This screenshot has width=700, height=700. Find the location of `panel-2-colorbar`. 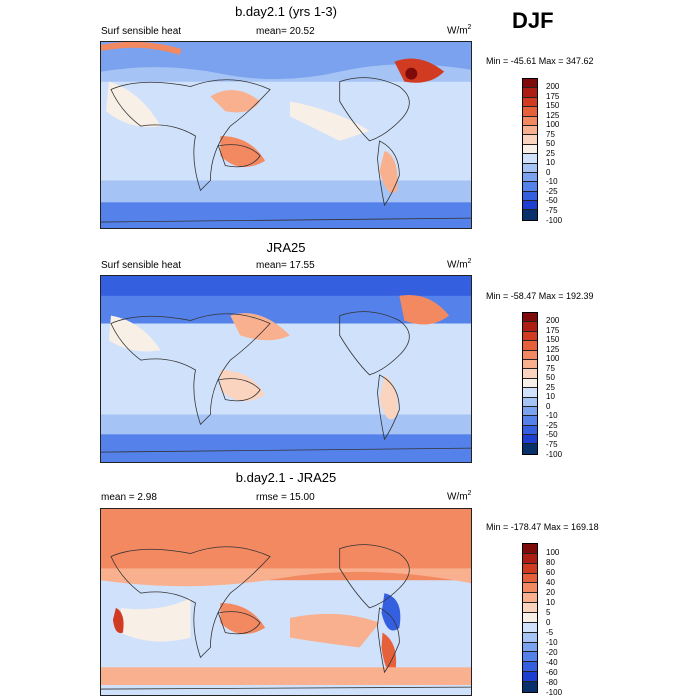

panel-2-colorbar is located at coordinates (530, 383).